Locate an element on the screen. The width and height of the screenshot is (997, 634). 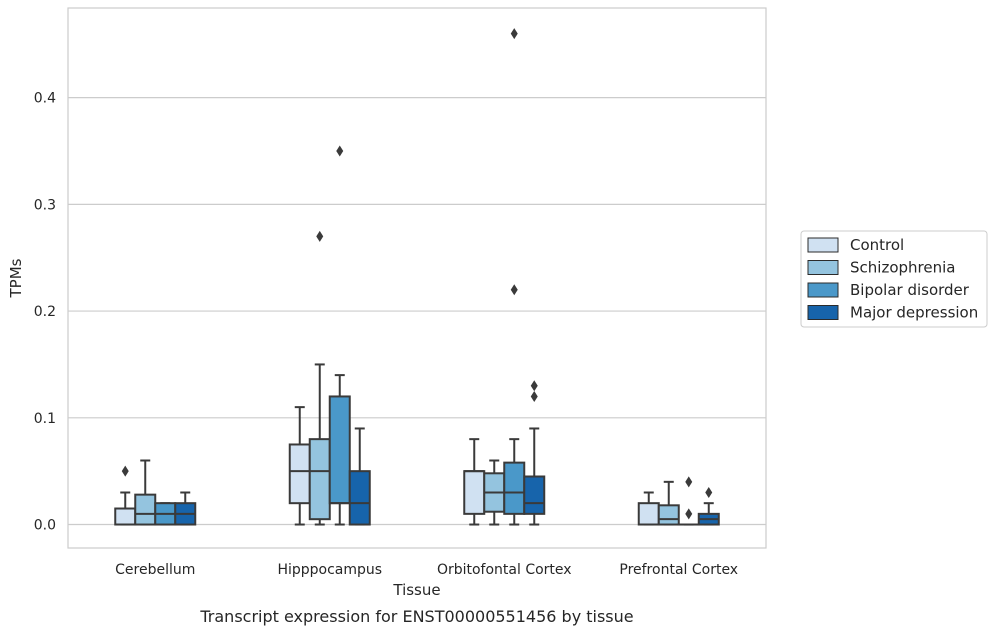
box-group-prefrontal-cortex is located at coordinates (678, 501).